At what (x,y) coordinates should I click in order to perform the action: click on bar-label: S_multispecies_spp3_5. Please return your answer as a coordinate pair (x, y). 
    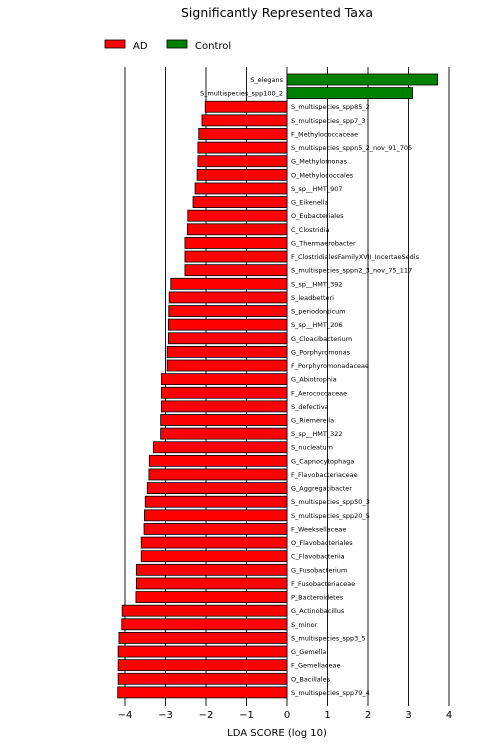
    Looking at the image, I should click on (328, 638).